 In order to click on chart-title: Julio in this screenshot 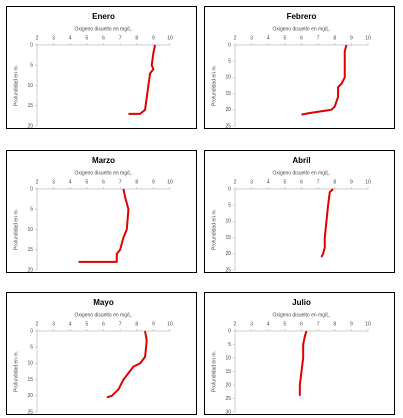, I will do `click(301, 302)`.